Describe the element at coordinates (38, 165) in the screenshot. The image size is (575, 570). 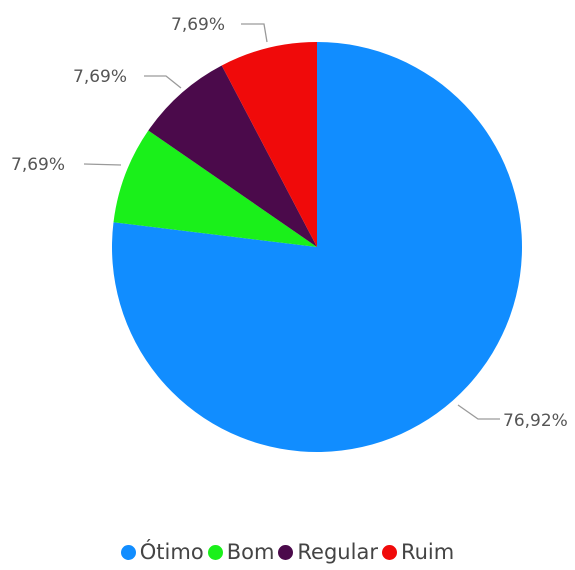
I see `data-label-bom: 7,69%` at that location.